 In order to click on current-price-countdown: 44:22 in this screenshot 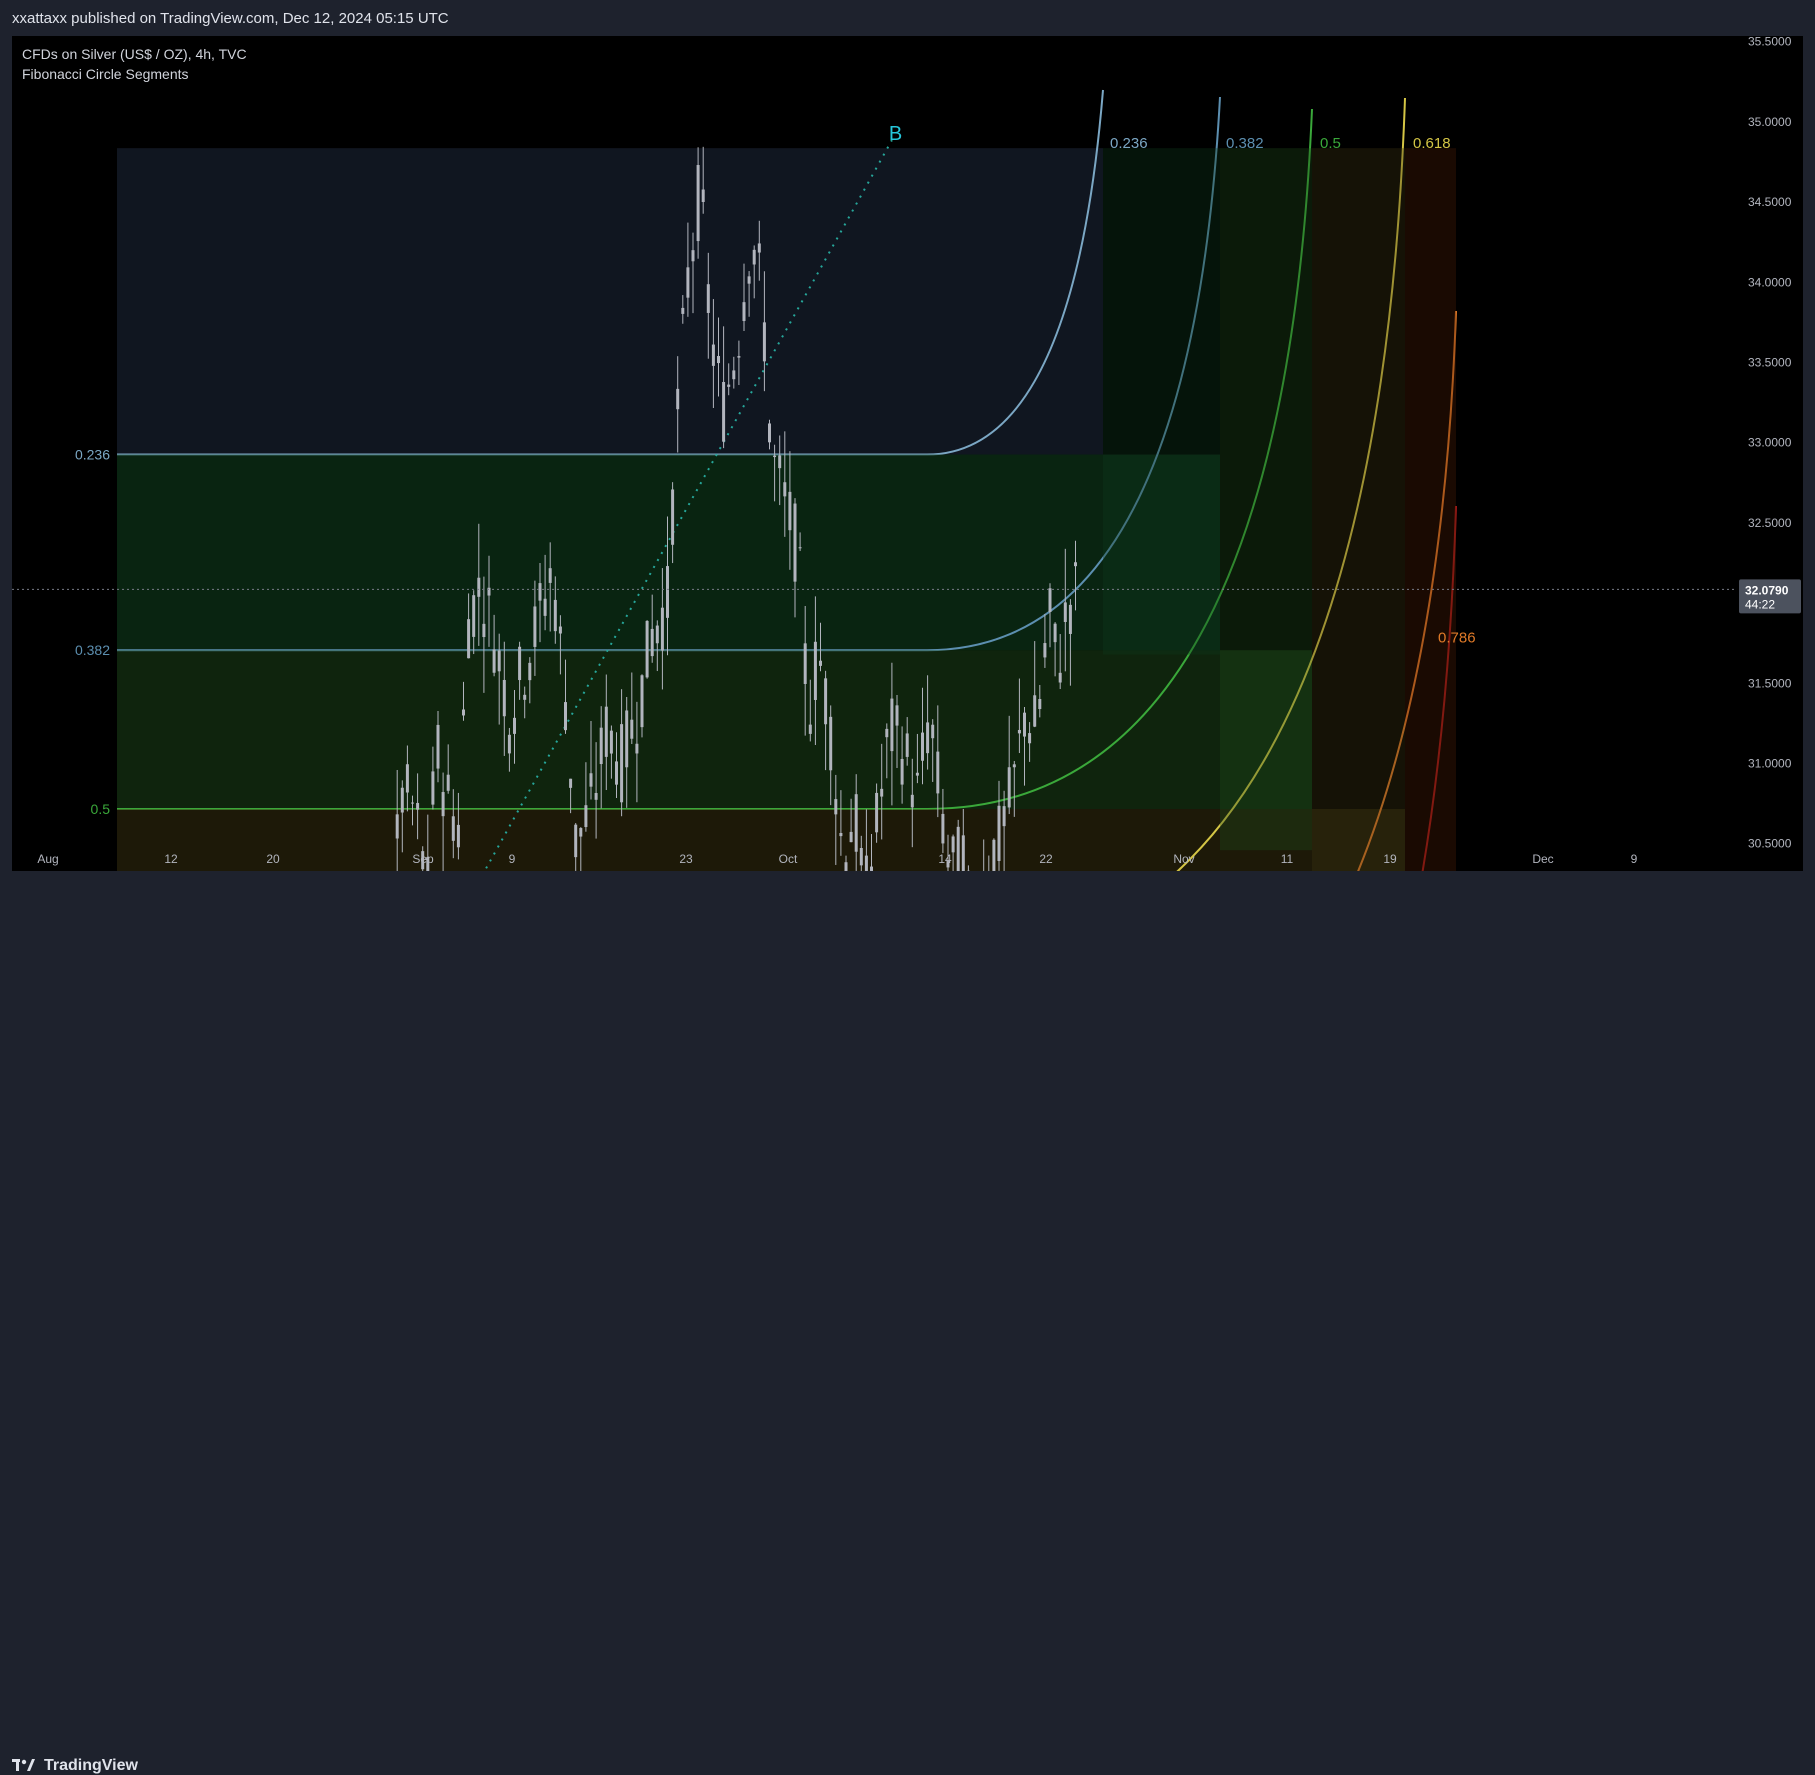, I will do `click(1760, 604)`.